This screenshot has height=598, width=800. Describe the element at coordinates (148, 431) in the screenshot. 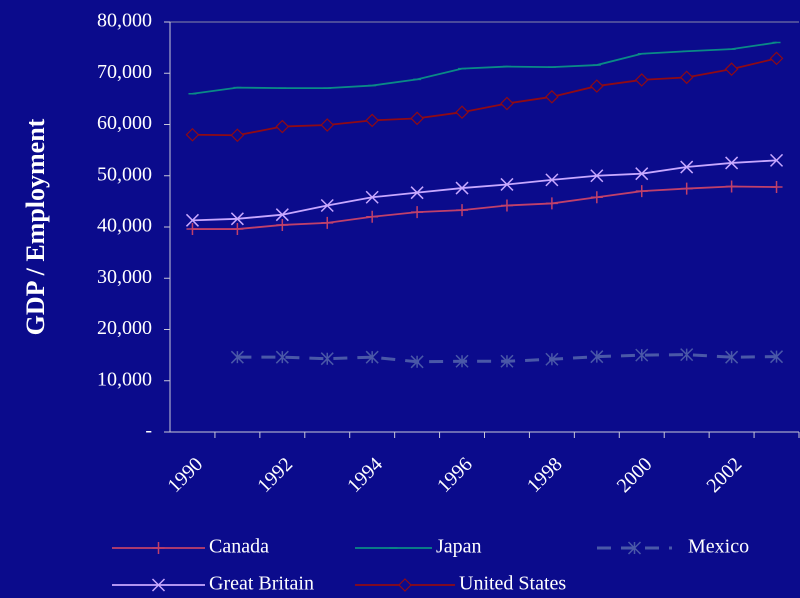

I see `y-tick-label: -` at that location.